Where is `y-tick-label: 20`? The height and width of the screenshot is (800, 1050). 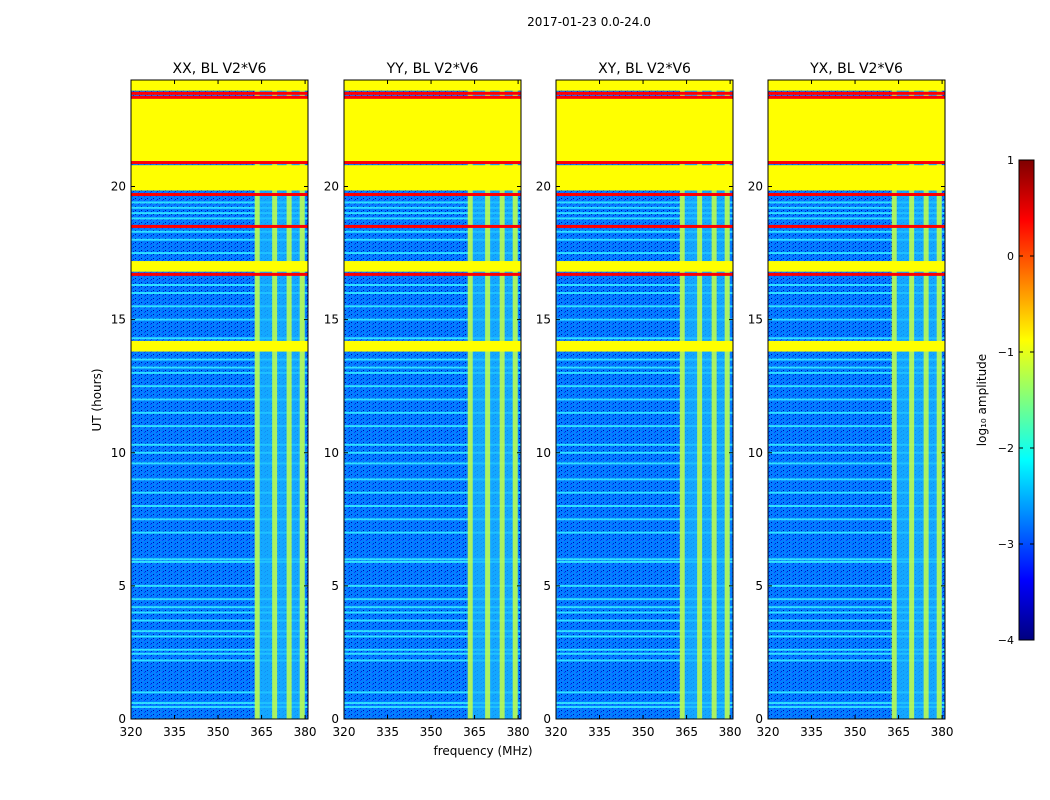 y-tick-label: 20 is located at coordinates (755, 187).